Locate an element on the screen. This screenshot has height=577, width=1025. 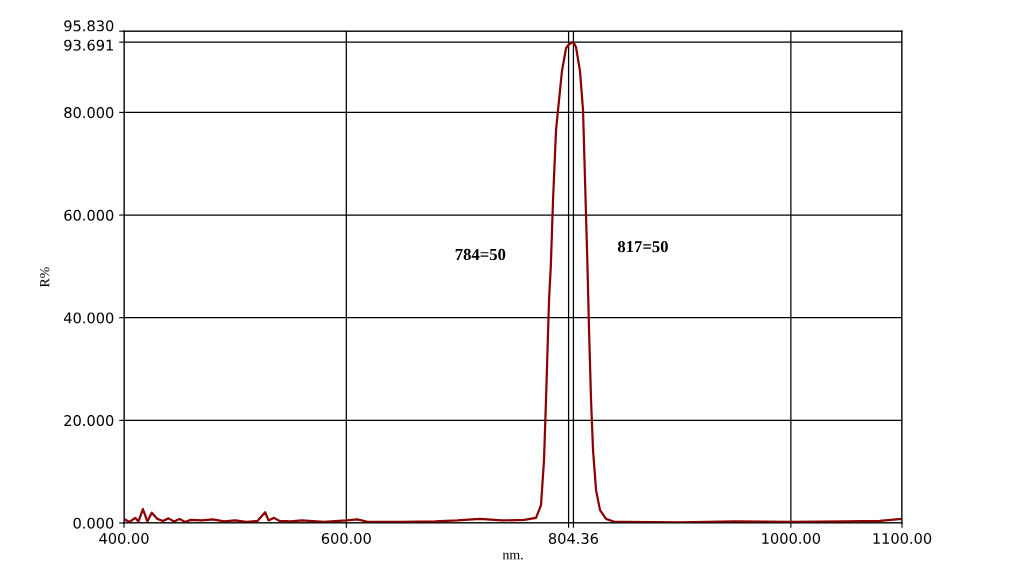
annotation: 817=50 is located at coordinates (642, 246).